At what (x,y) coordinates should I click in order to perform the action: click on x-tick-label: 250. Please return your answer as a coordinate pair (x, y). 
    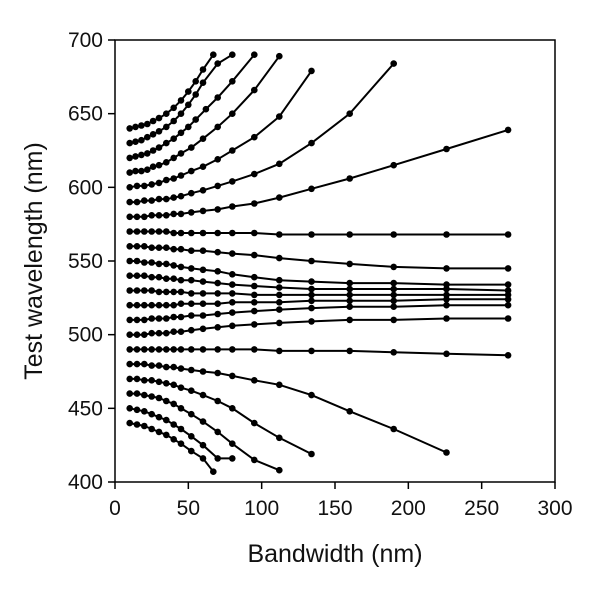
    Looking at the image, I should click on (481, 508).